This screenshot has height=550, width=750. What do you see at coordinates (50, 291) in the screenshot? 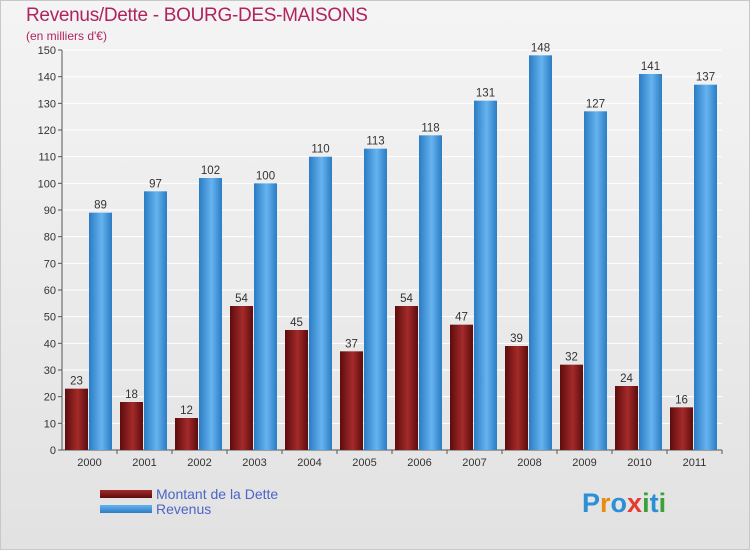
I see `y-tick-label: 60` at bounding box center [50, 291].